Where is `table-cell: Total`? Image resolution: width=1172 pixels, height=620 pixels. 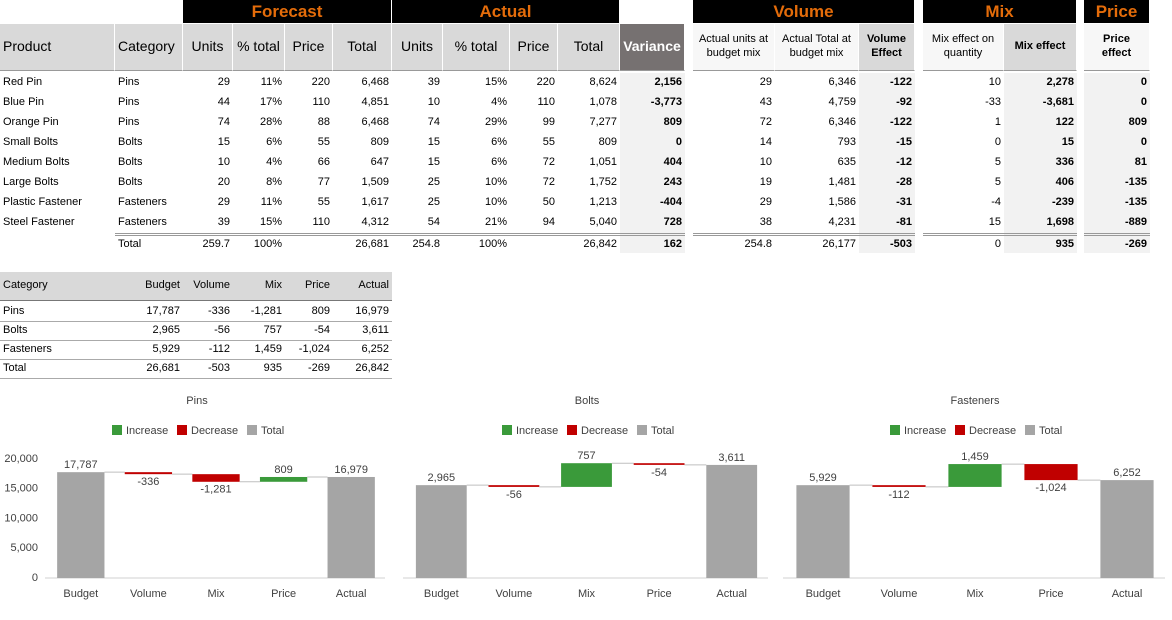 table-cell: Total is located at coordinates (57, 369).